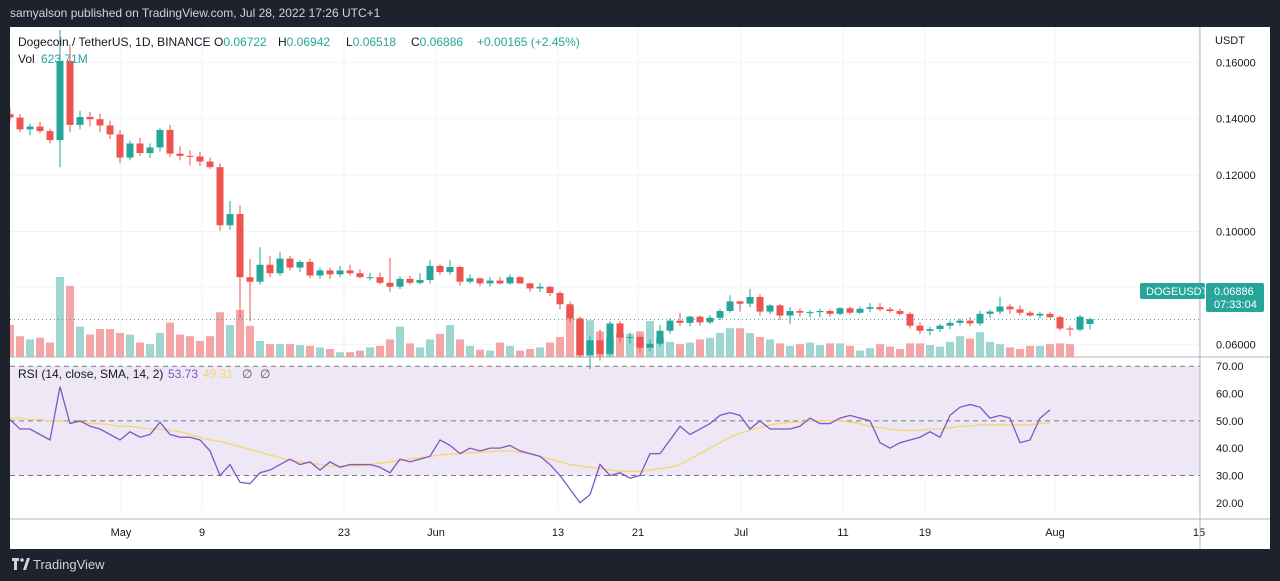  Describe the element at coordinates (309, 42) in the screenshot. I see `high-value: 0.06942` at that location.